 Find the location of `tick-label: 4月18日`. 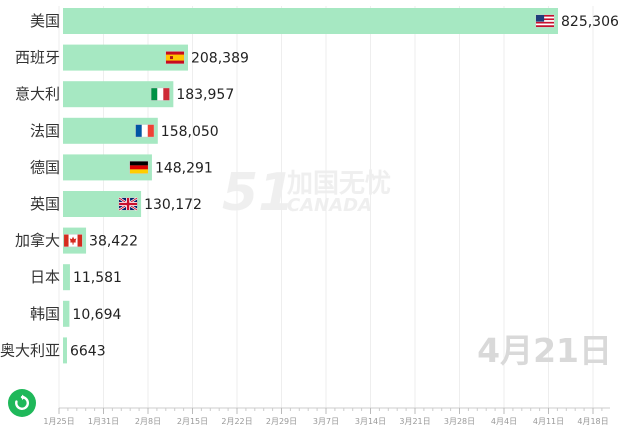

tick-label: 4月18日 is located at coordinates (592, 421).